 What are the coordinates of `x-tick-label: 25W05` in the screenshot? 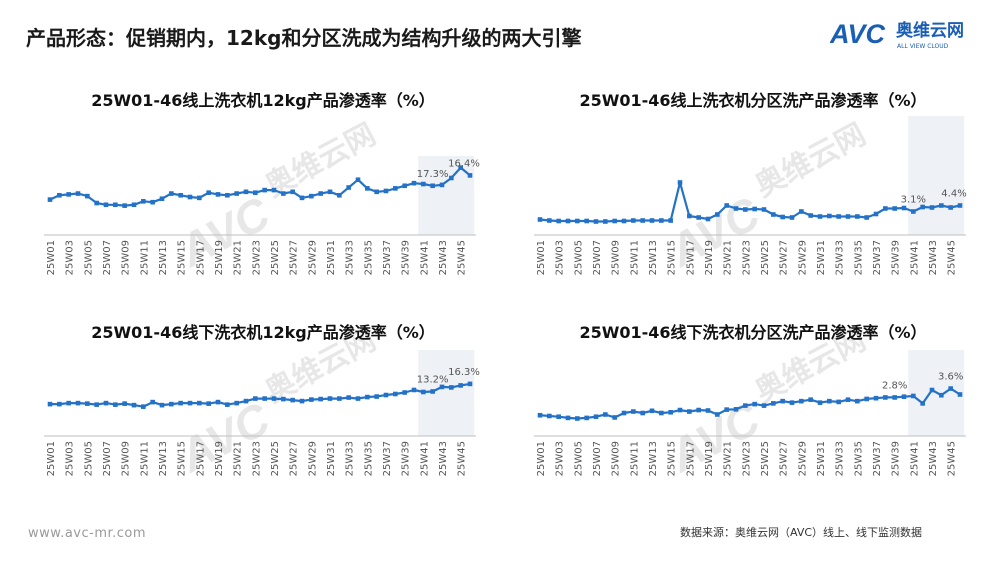 It's located at (578, 257).